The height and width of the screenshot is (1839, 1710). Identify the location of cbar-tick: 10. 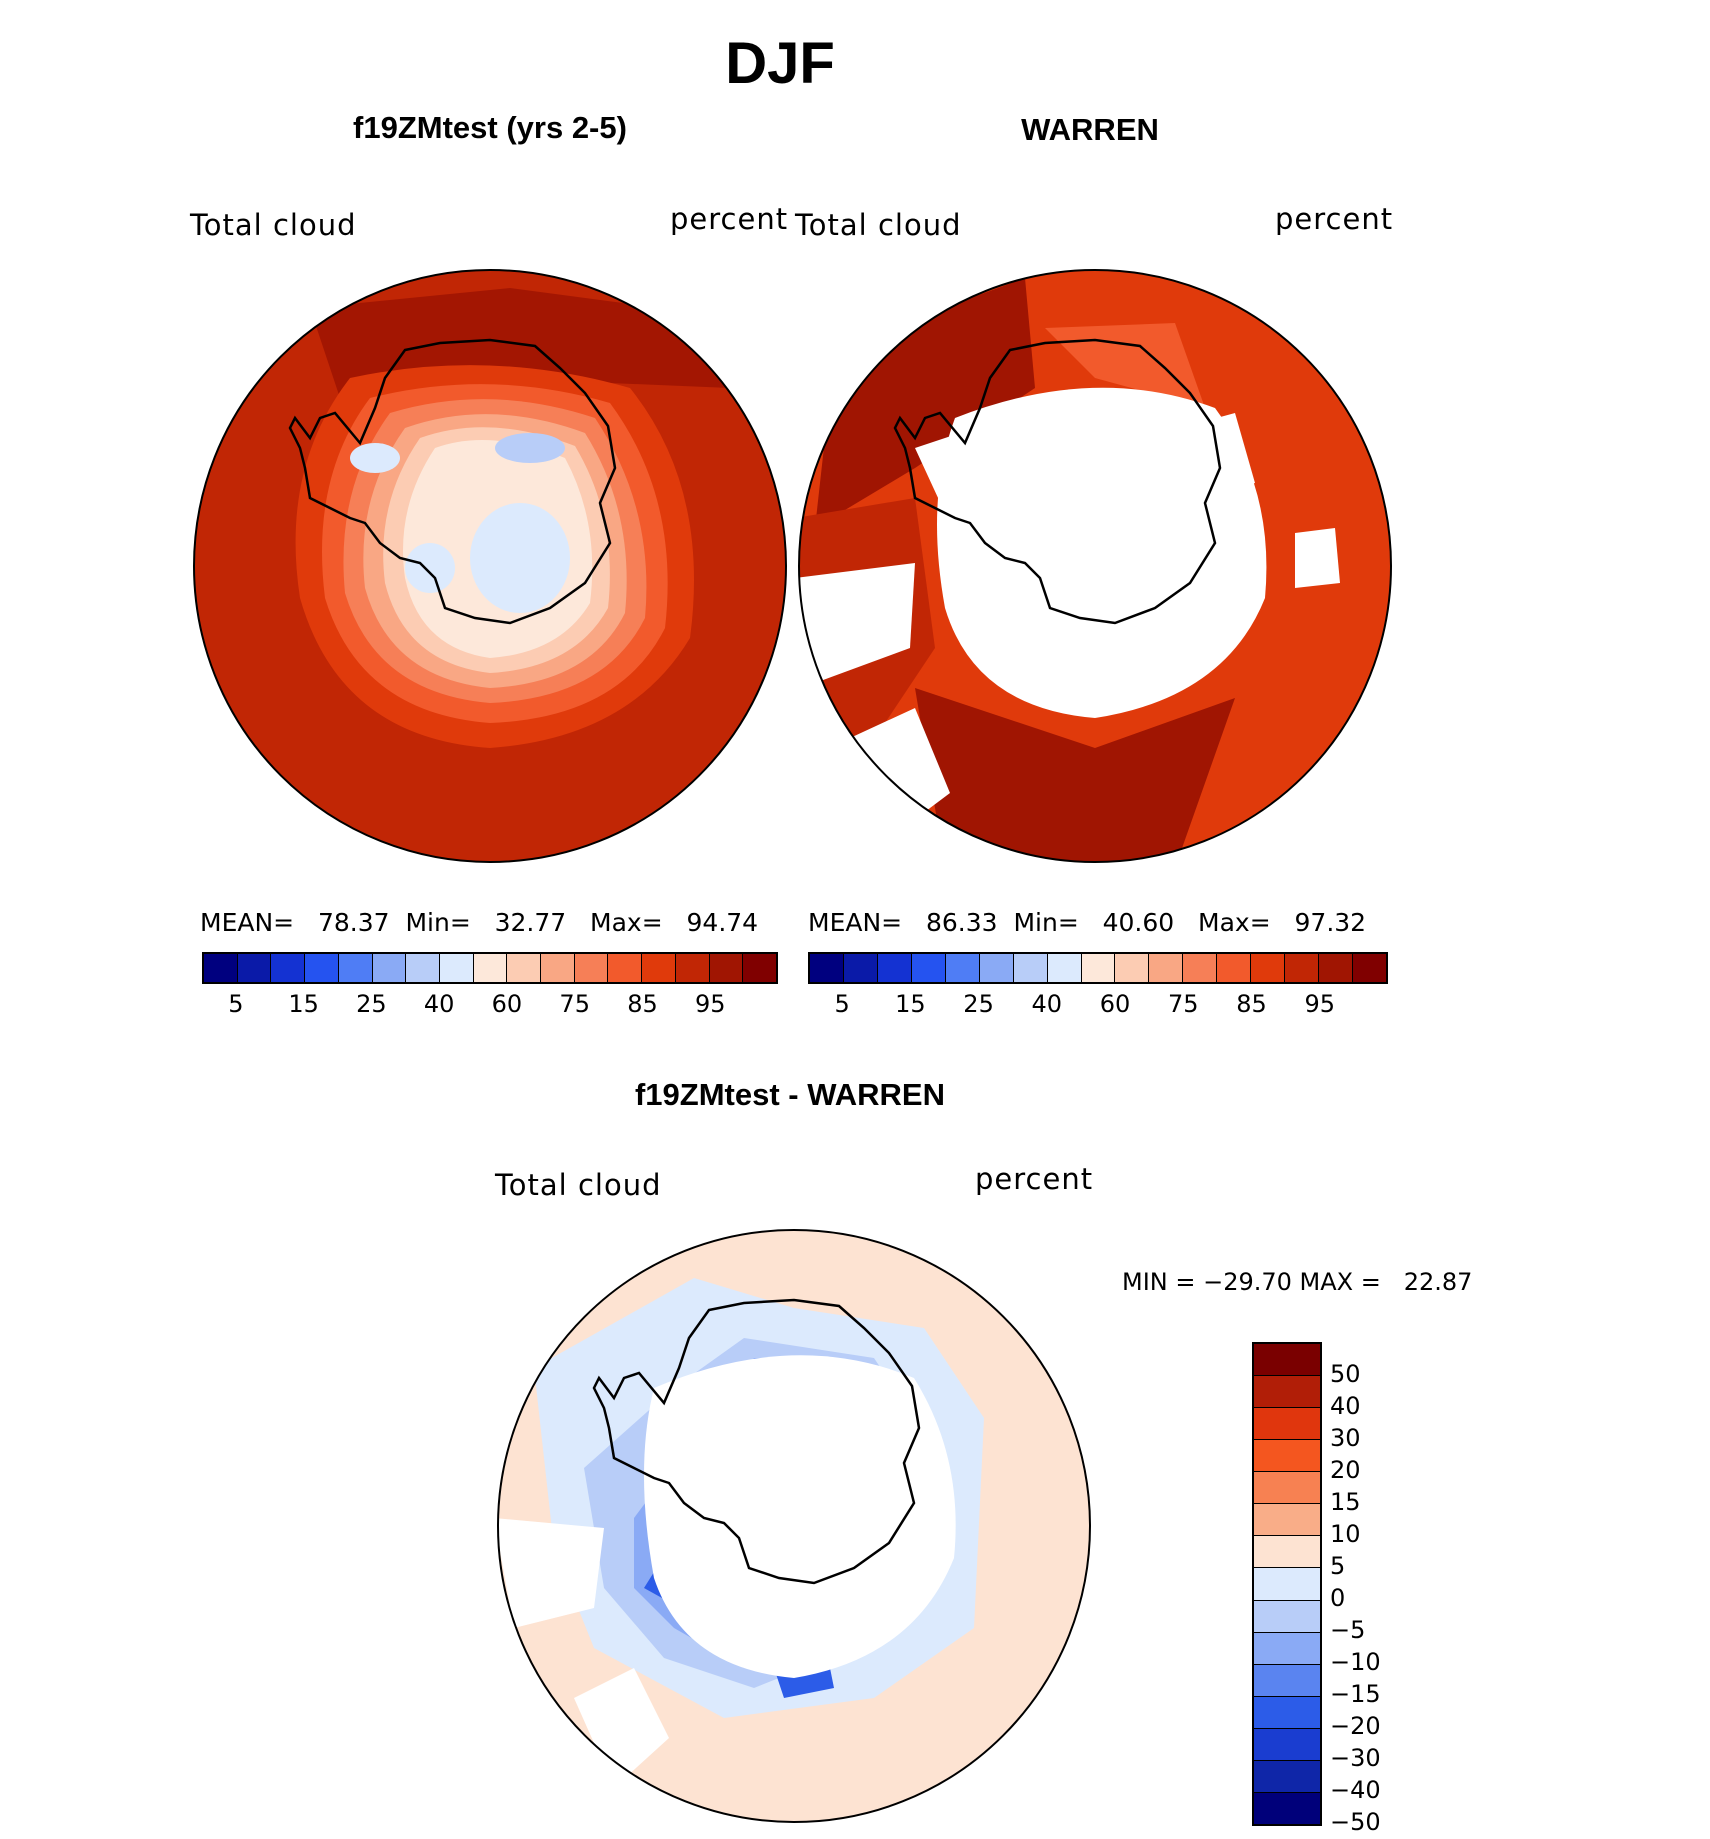
(1345, 1534).